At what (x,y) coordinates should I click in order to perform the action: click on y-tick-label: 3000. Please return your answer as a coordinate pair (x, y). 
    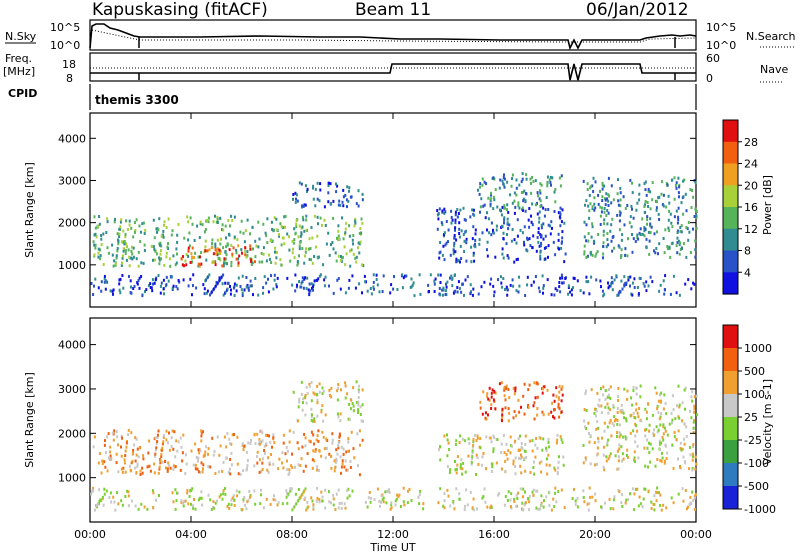
    Looking at the image, I should click on (72, 389).